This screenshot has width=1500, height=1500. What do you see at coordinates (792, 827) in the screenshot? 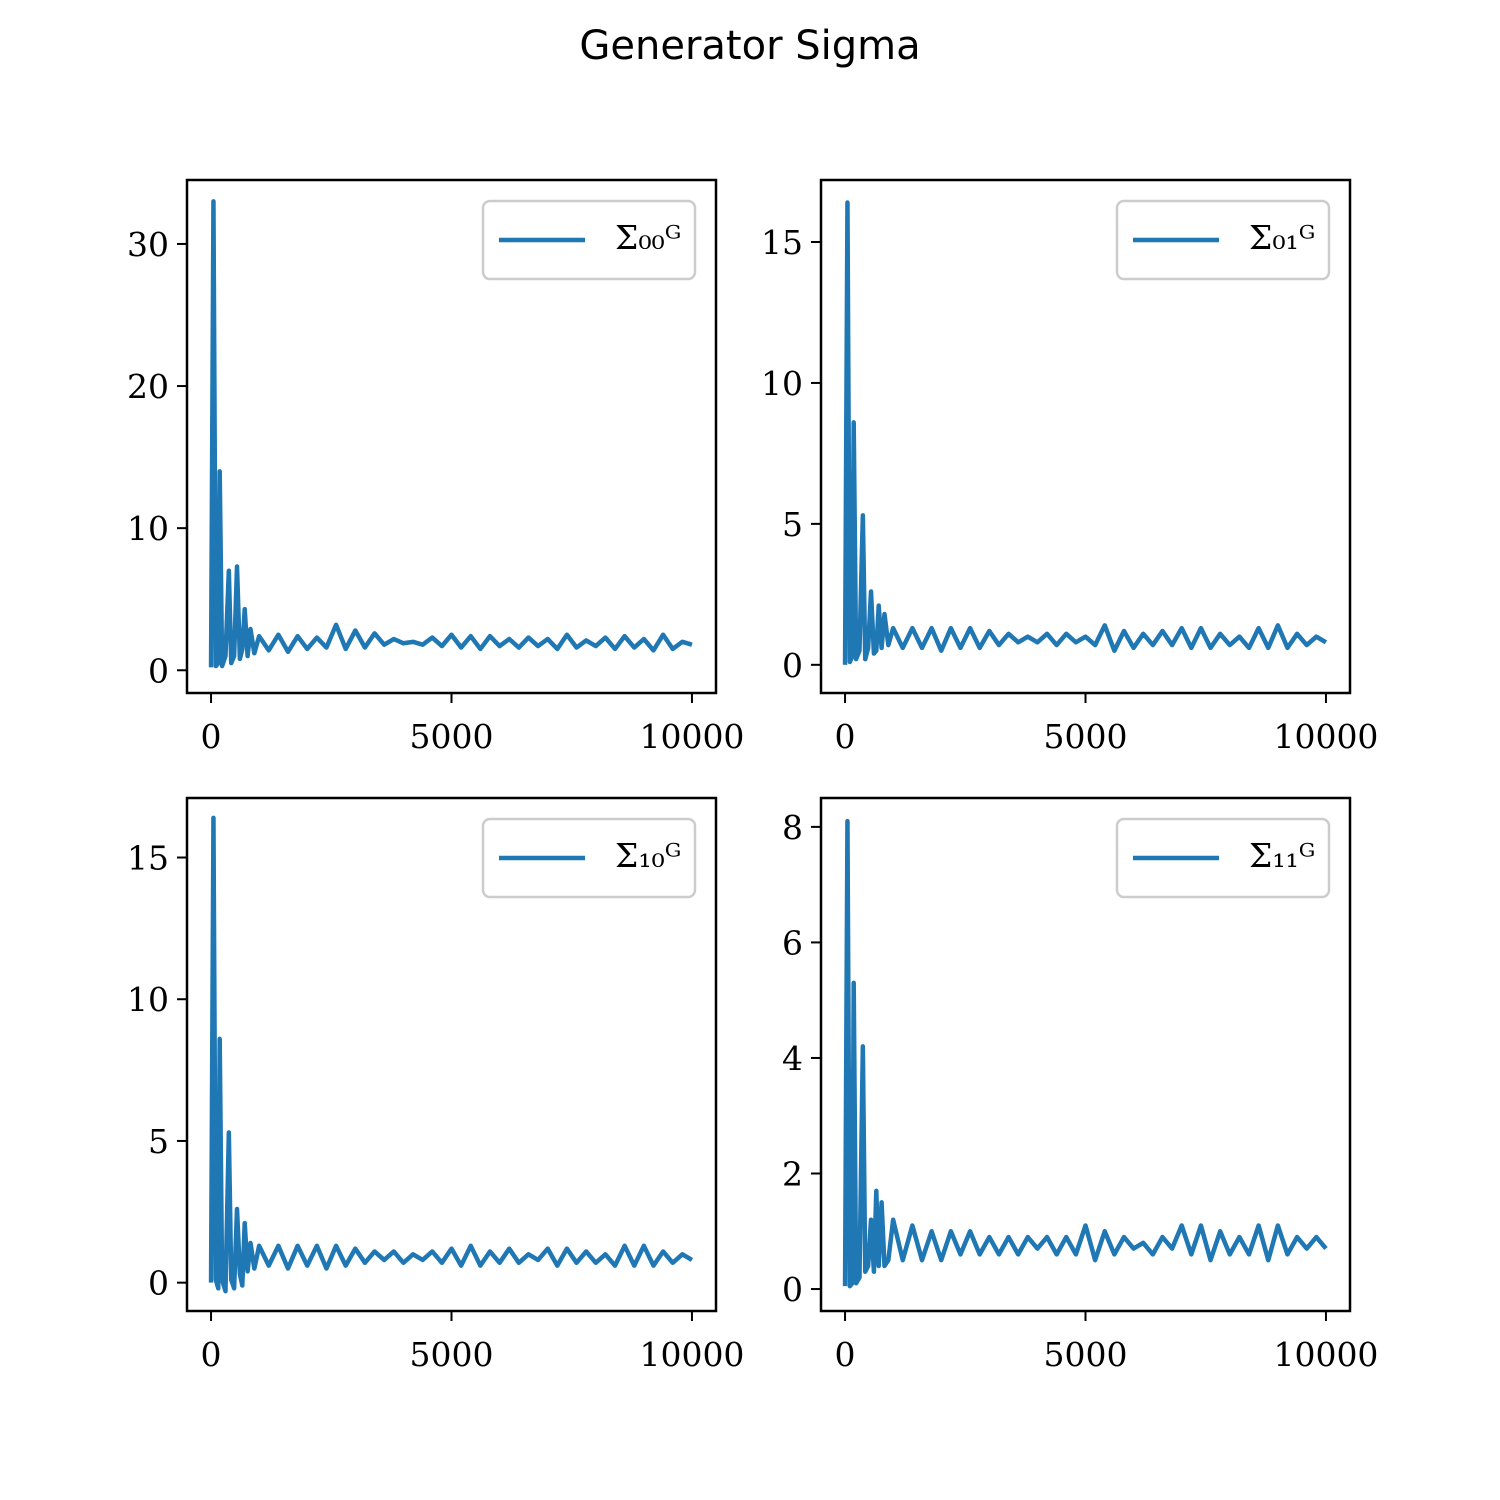
I see `y-tick-label: 8` at bounding box center [792, 827].